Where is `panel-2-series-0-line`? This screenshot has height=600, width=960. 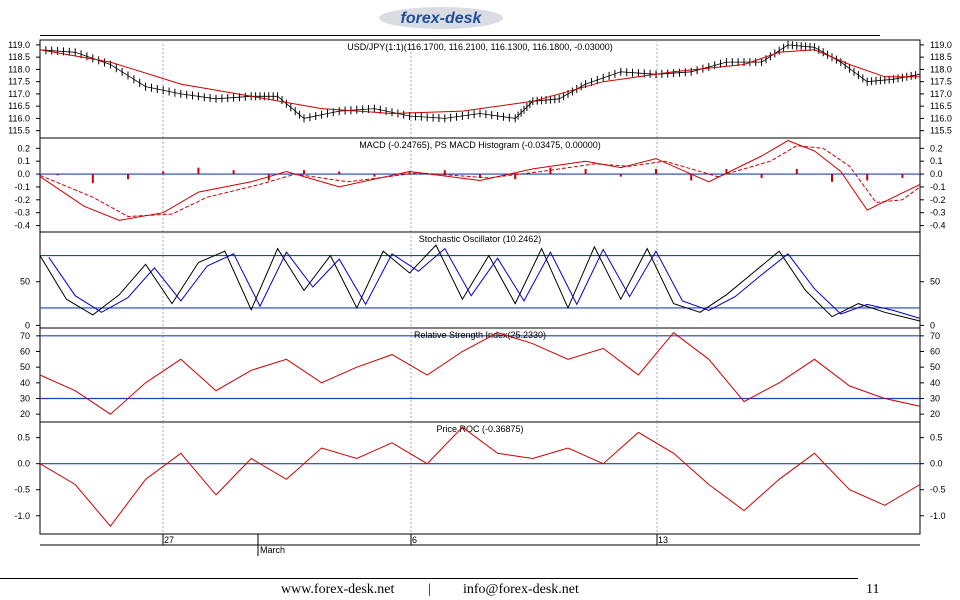 panel-2-series-0-line is located at coordinates (480, 283).